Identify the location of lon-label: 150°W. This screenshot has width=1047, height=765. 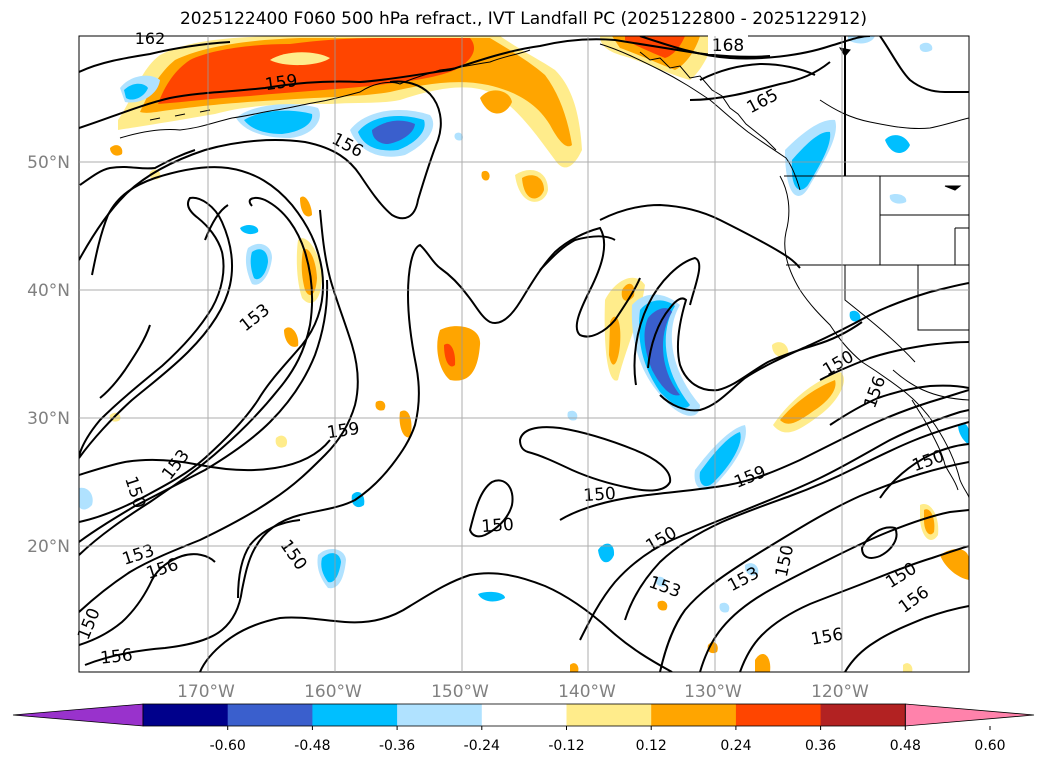
(460, 692).